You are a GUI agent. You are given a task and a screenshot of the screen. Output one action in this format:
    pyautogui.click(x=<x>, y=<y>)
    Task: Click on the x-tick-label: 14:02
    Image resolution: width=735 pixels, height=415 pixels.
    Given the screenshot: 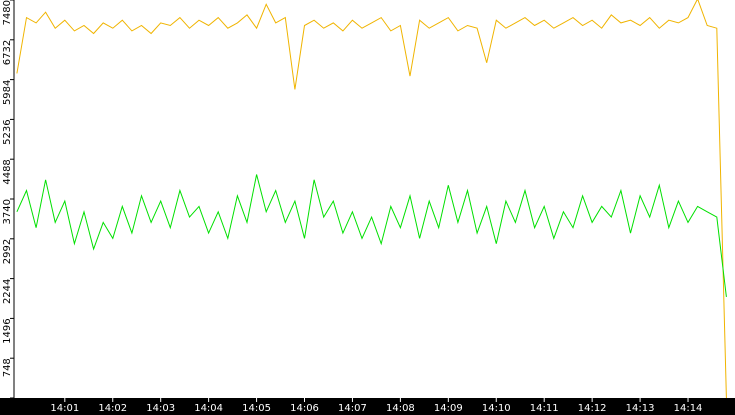 What is the action you would take?
    pyautogui.click(x=112, y=408)
    